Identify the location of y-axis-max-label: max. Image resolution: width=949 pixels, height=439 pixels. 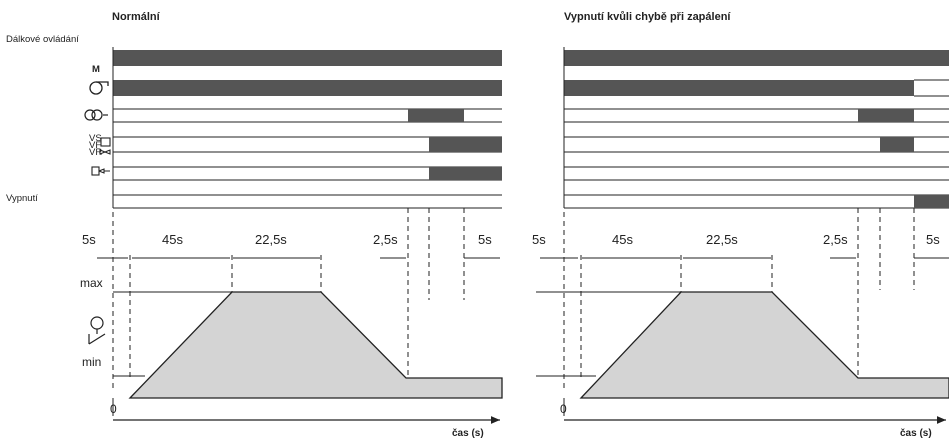
(91, 283).